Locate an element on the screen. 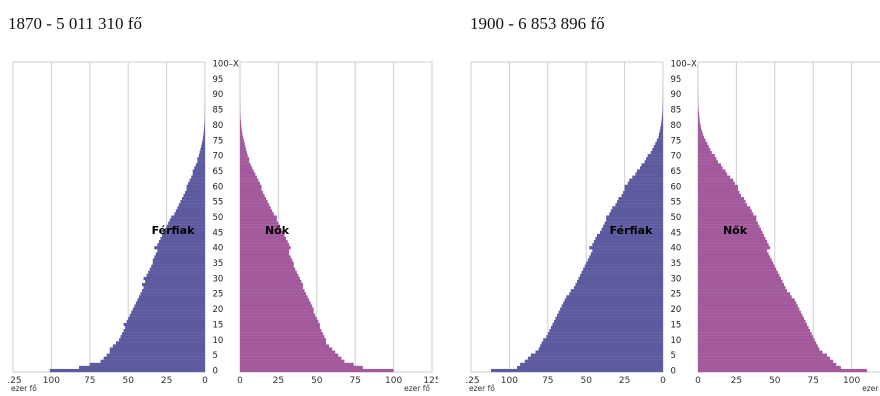 The width and height of the screenshot is (880, 396). left-x-unit-label: ezer fő is located at coordinates (482, 388).